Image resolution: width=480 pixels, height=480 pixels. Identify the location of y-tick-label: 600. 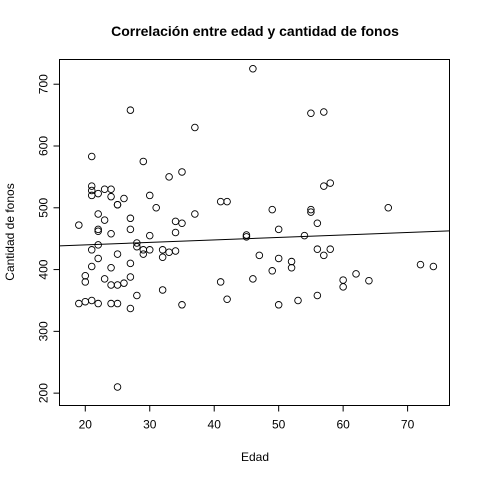
(44, 146).